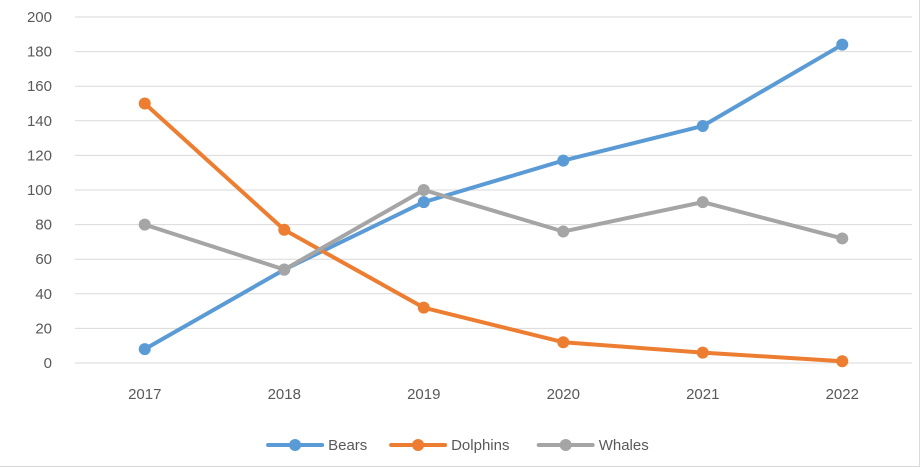 Image resolution: width=920 pixels, height=467 pixels. What do you see at coordinates (423, 394) in the screenshot?
I see `x-tick-label: 2019` at bounding box center [423, 394].